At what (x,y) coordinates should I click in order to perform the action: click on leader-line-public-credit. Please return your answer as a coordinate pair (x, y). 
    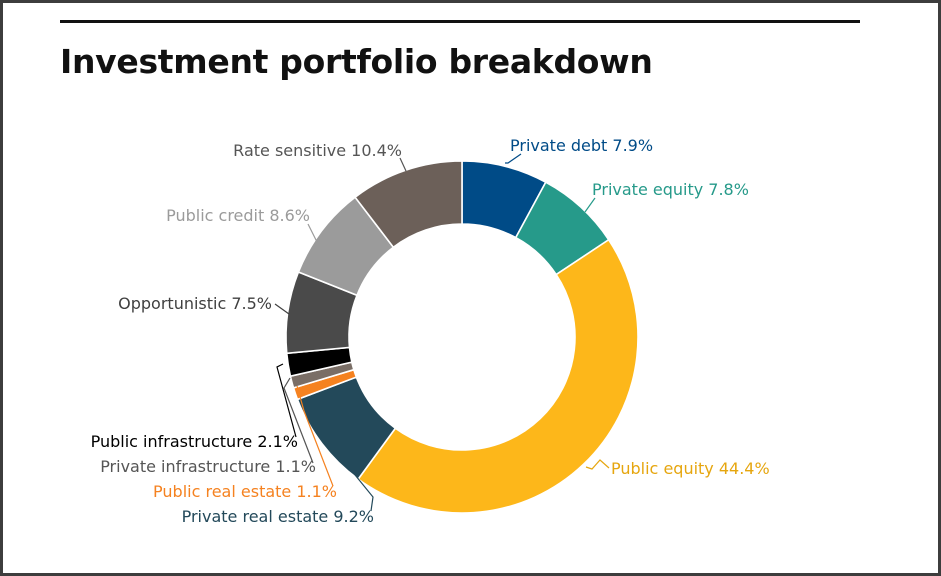
    Looking at the image, I should click on (313, 234).